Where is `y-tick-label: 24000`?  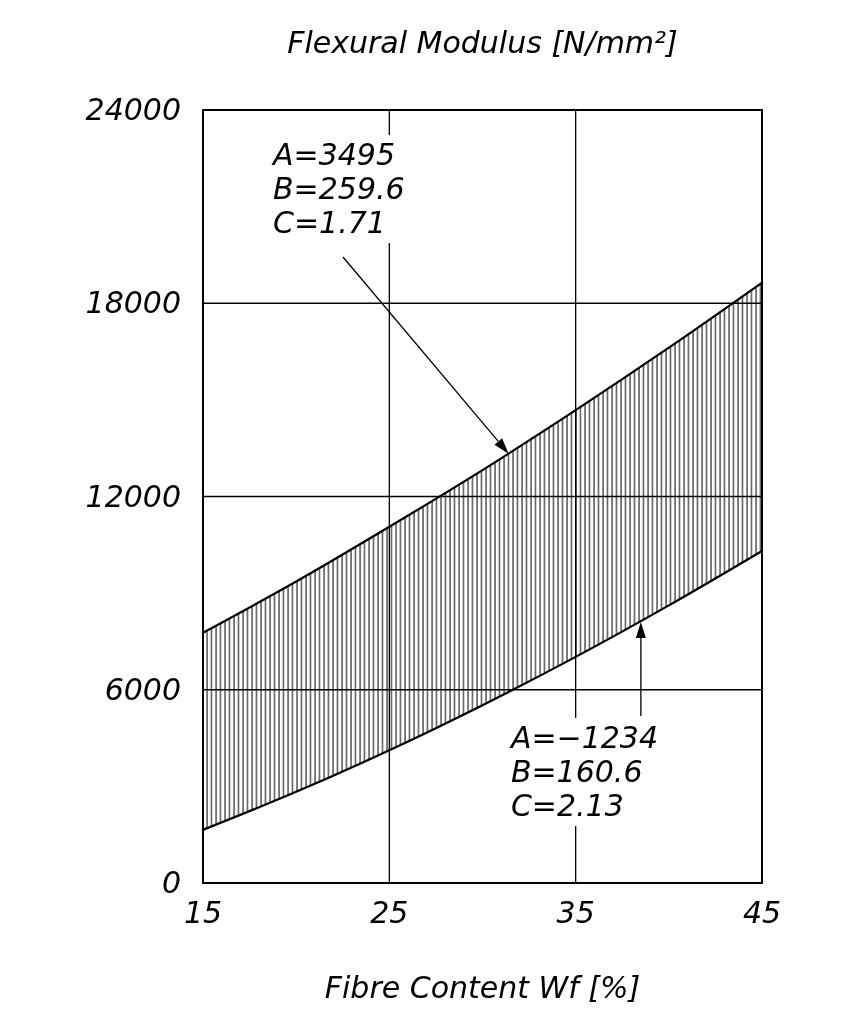
y-tick-label: 24000 is located at coordinates (133, 109).